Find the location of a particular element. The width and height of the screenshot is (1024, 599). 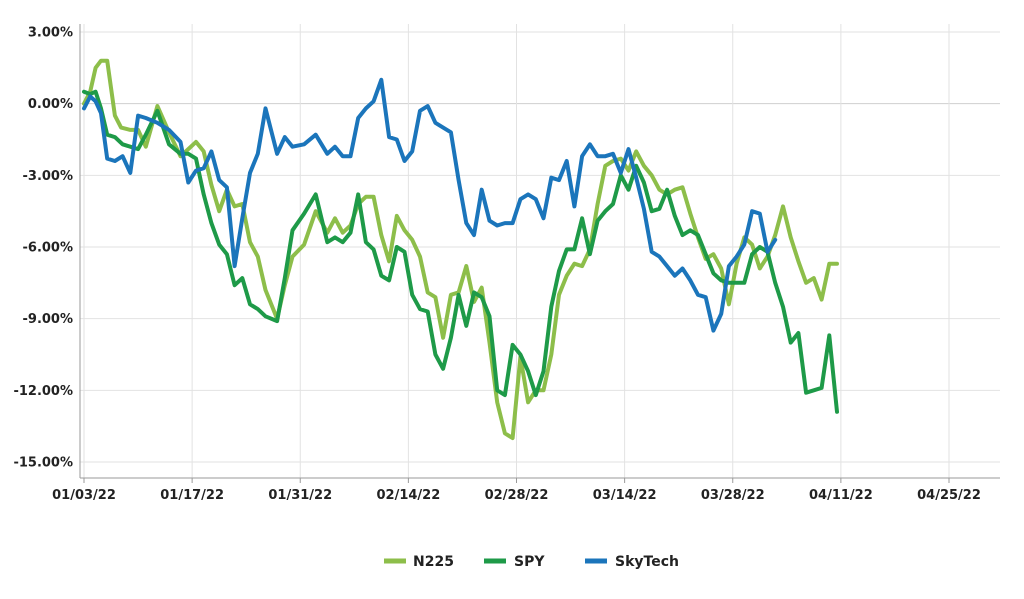

x-tick-label: 02/14/22 is located at coordinates (408, 495).